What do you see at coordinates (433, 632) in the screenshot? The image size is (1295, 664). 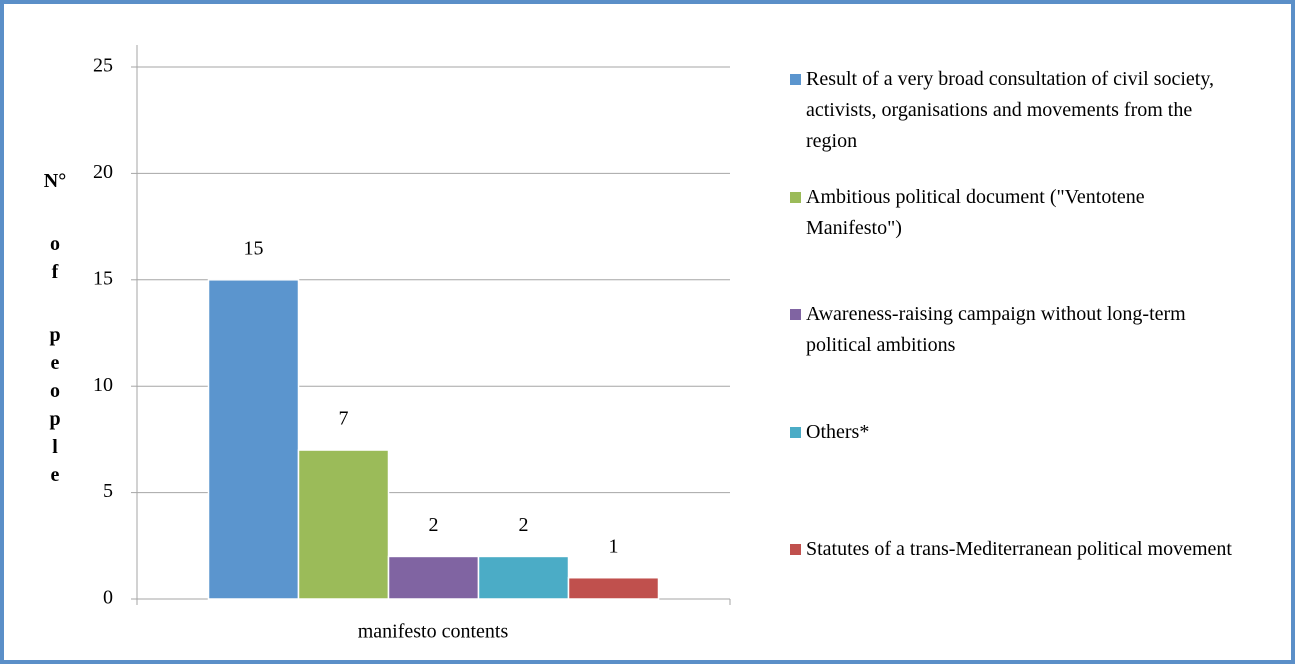 I see `x-axis-label: manifesto contents` at bounding box center [433, 632].